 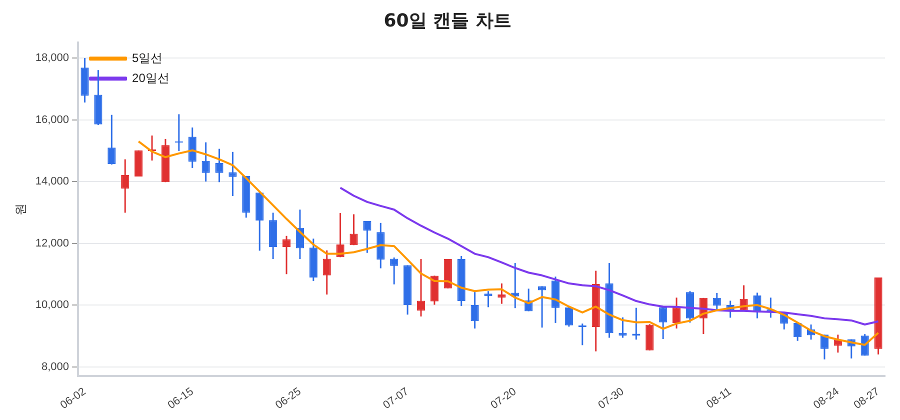 I want to click on y-tick-label: 10,000, so click(x=52, y=305).